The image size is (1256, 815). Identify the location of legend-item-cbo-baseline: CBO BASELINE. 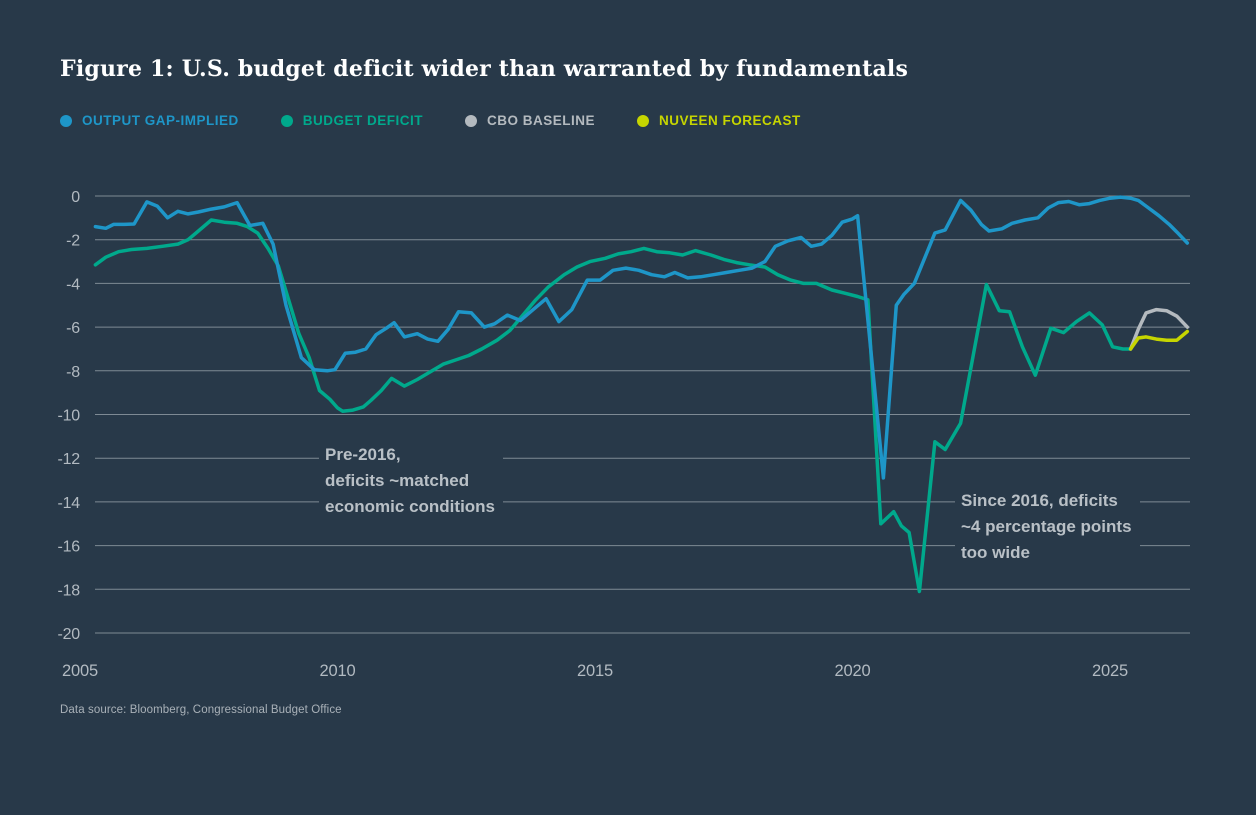
(530, 120).